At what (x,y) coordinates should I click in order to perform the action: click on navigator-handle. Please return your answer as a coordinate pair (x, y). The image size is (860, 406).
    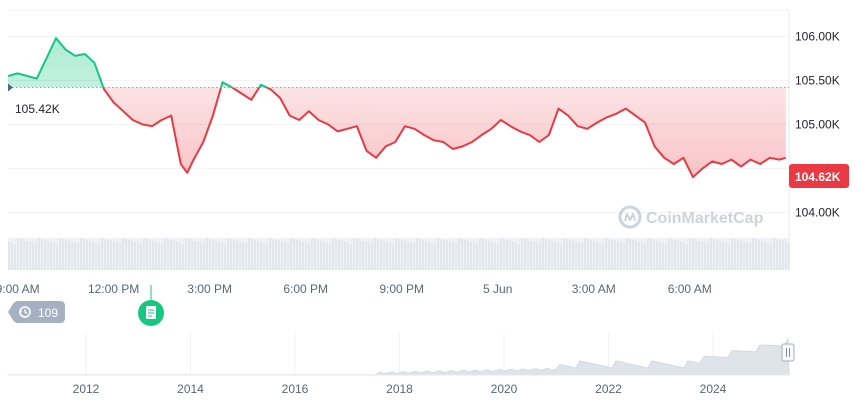
    Looking at the image, I should click on (788, 352).